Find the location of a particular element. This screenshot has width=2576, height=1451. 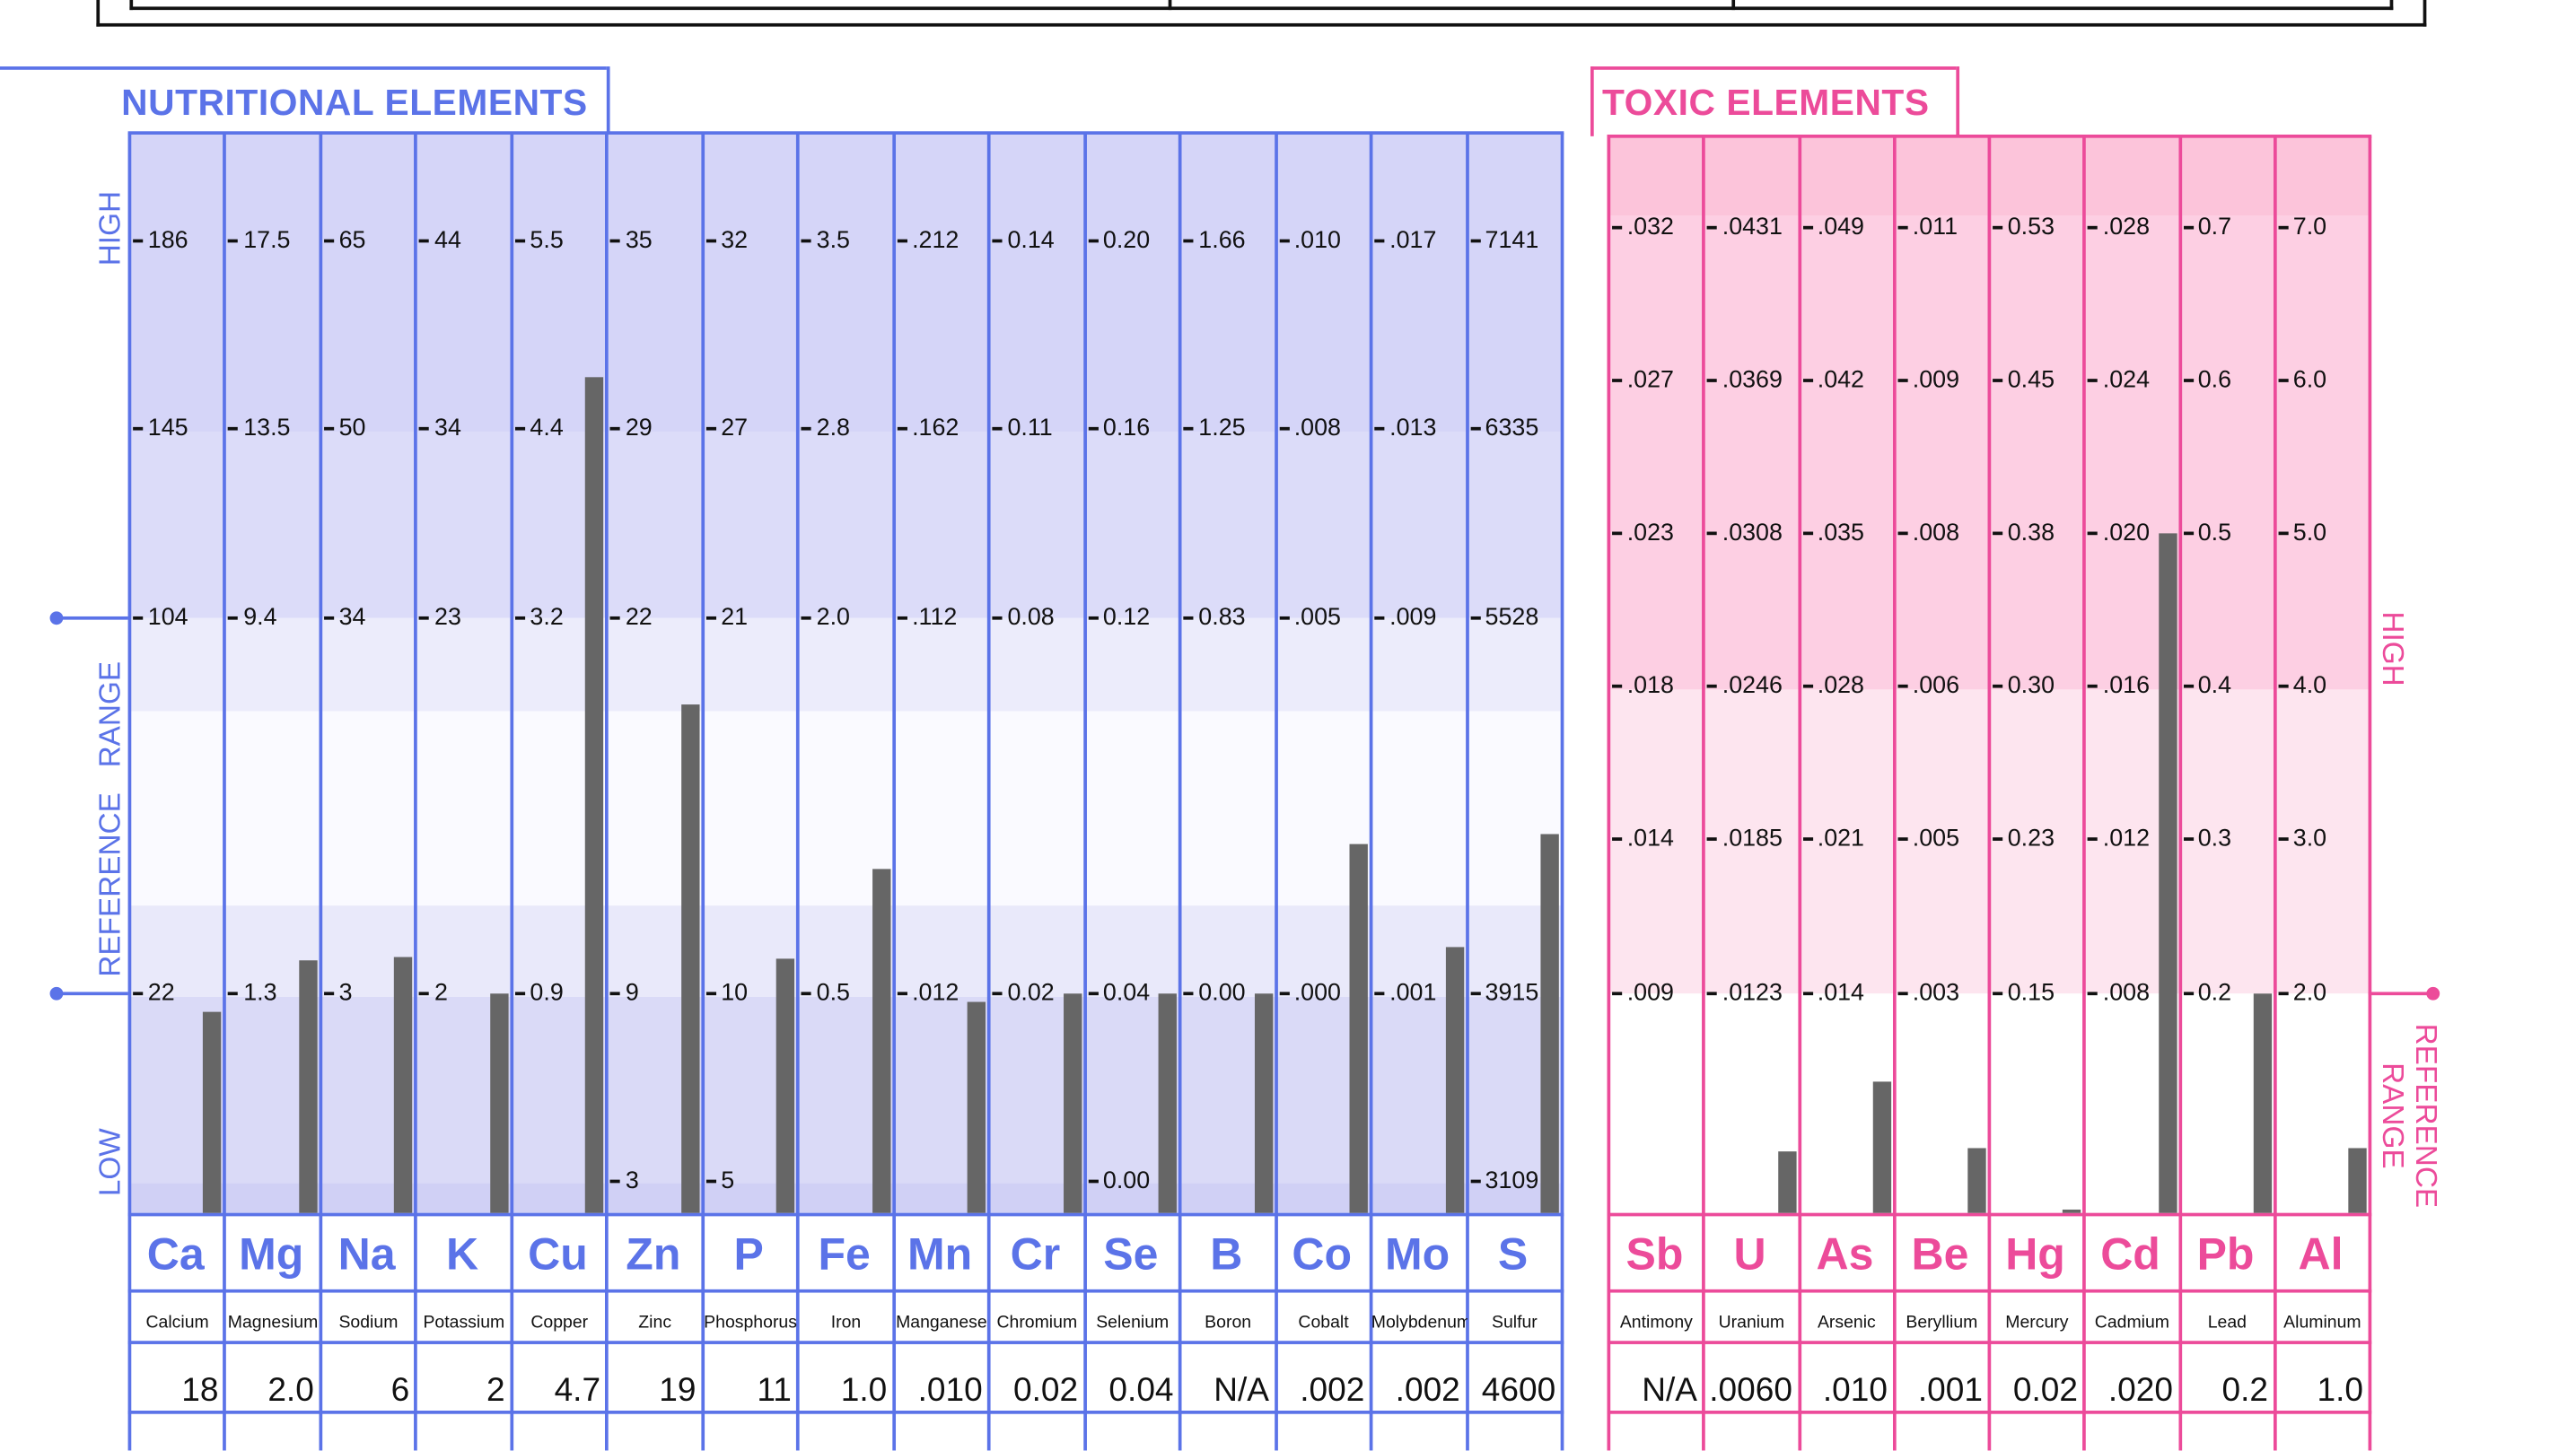

tick-value: .032 is located at coordinates (1650, 227).